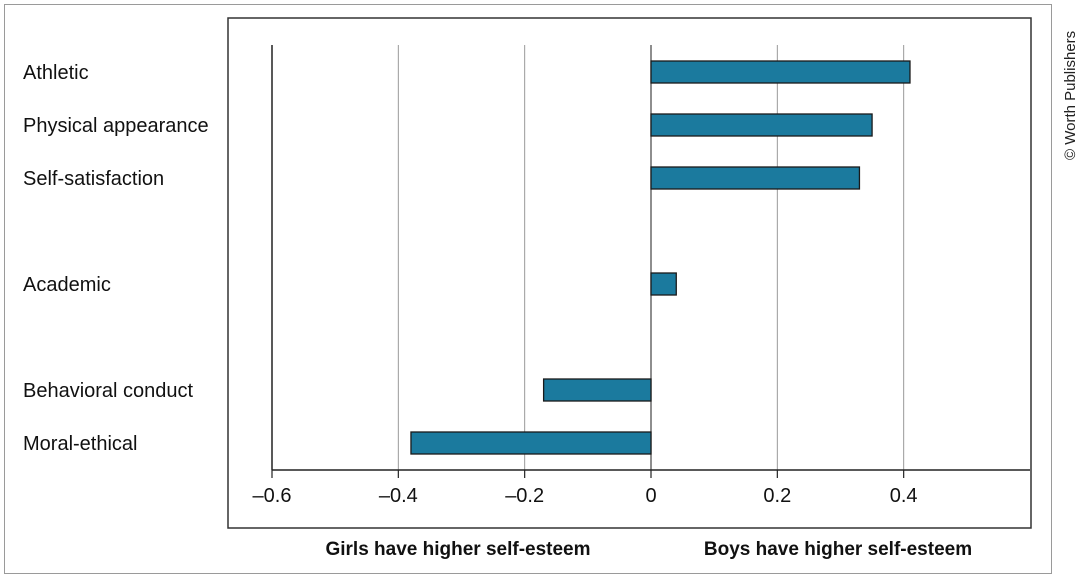  Describe the element at coordinates (1070, 95) in the screenshot. I see `credit-text: © Worth Publishers` at that location.